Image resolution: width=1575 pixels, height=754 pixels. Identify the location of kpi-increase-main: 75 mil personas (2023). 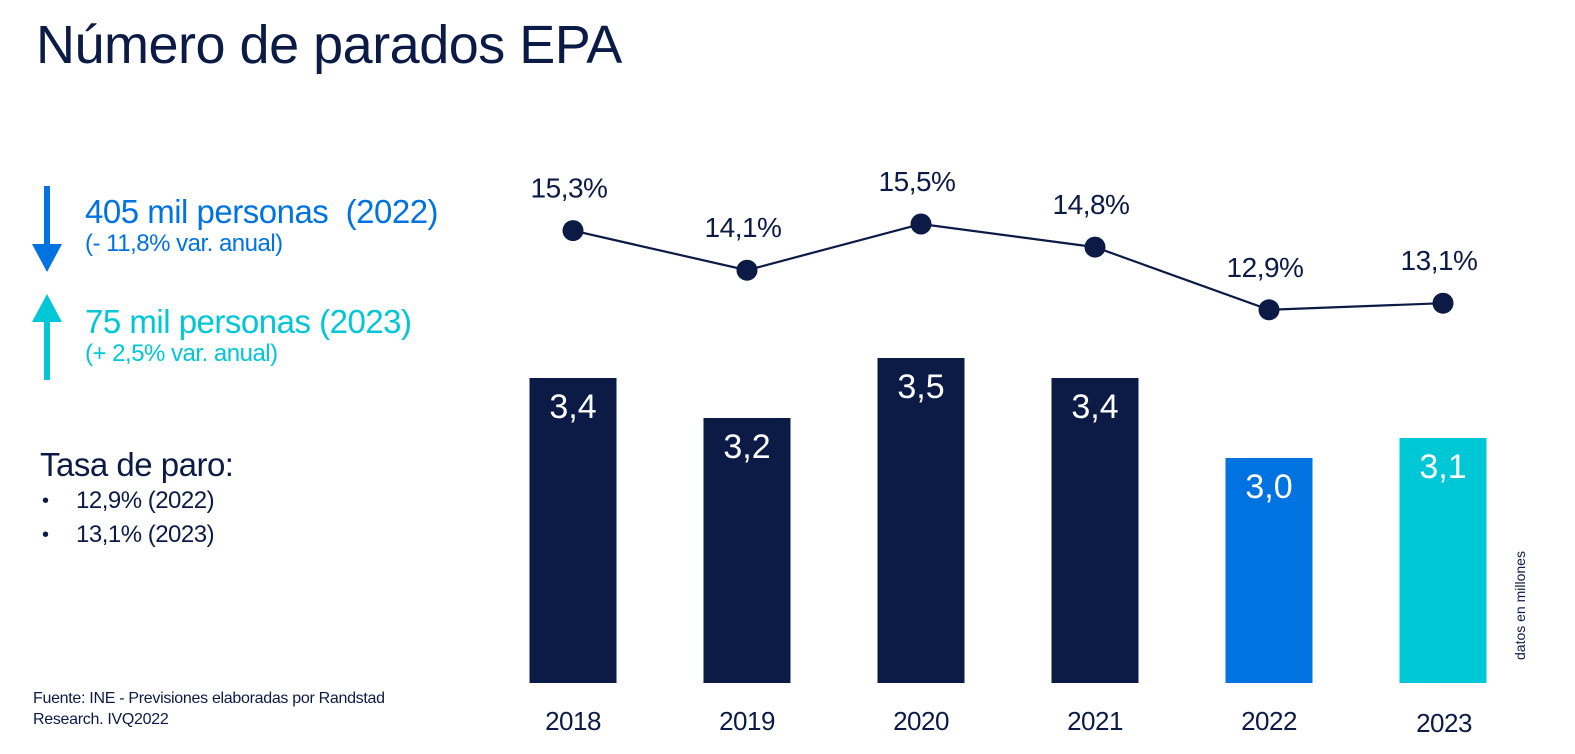
(248, 321).